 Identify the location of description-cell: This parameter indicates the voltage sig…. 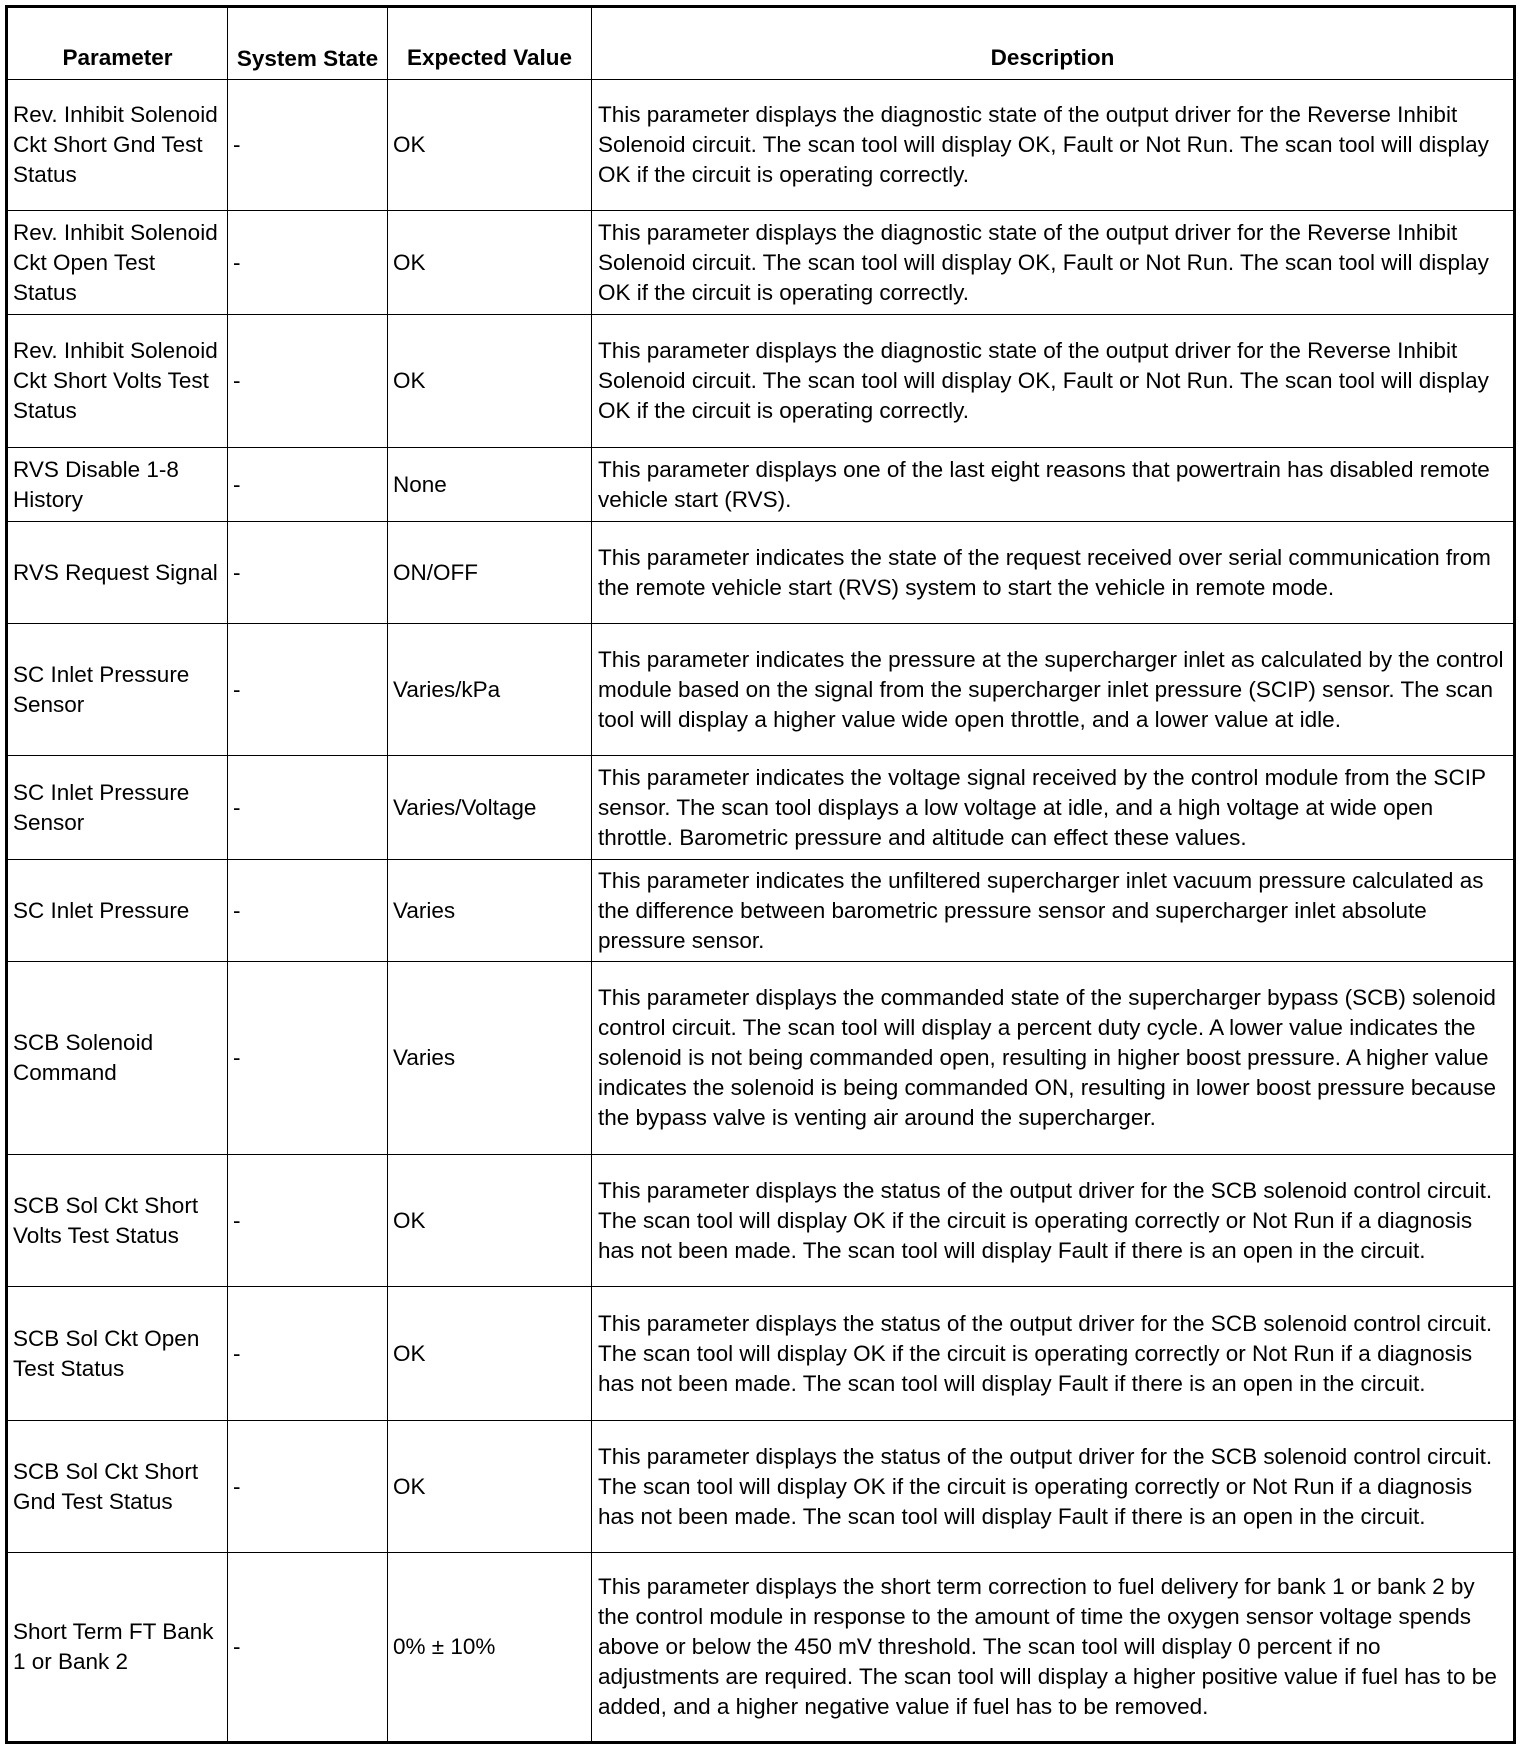
(1053, 807).